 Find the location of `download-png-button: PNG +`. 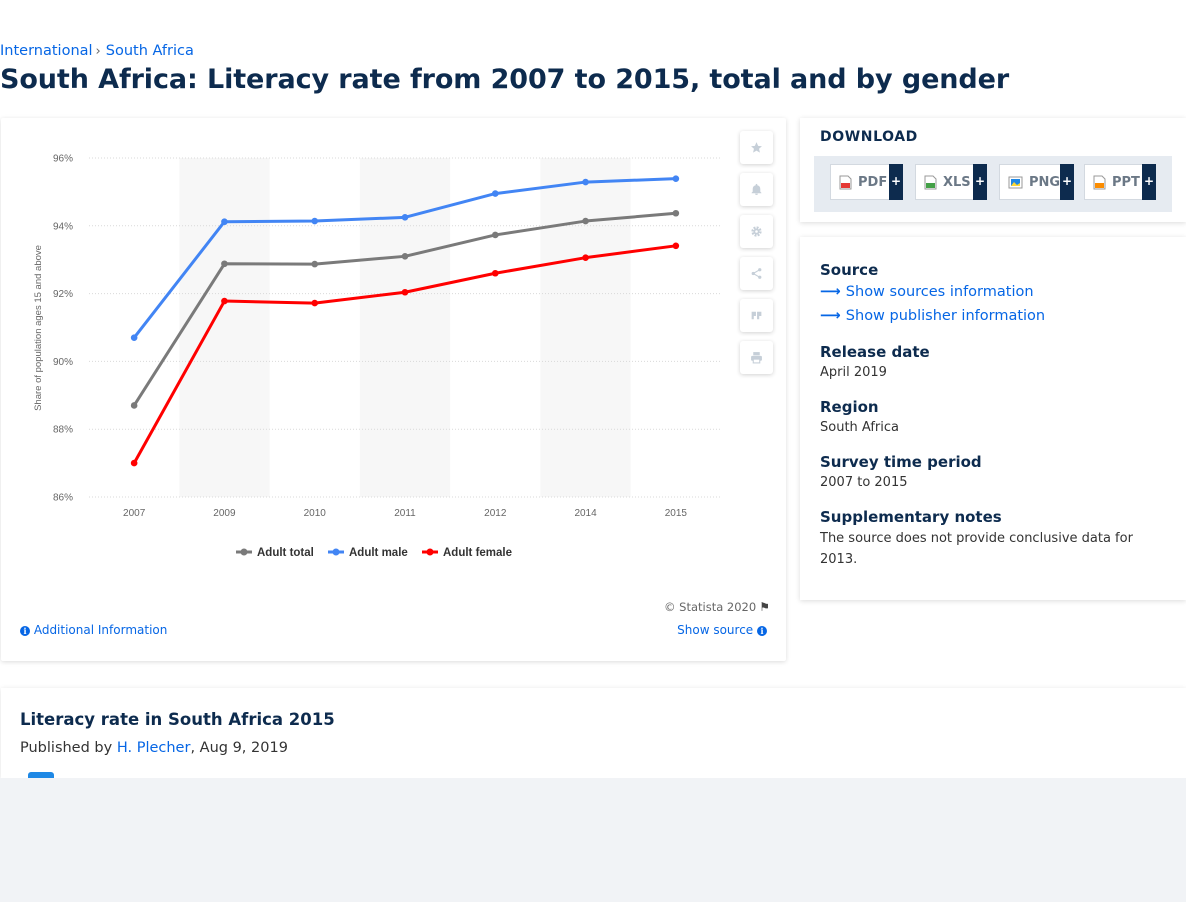

download-png-button: PNG + is located at coordinates (1036, 182).